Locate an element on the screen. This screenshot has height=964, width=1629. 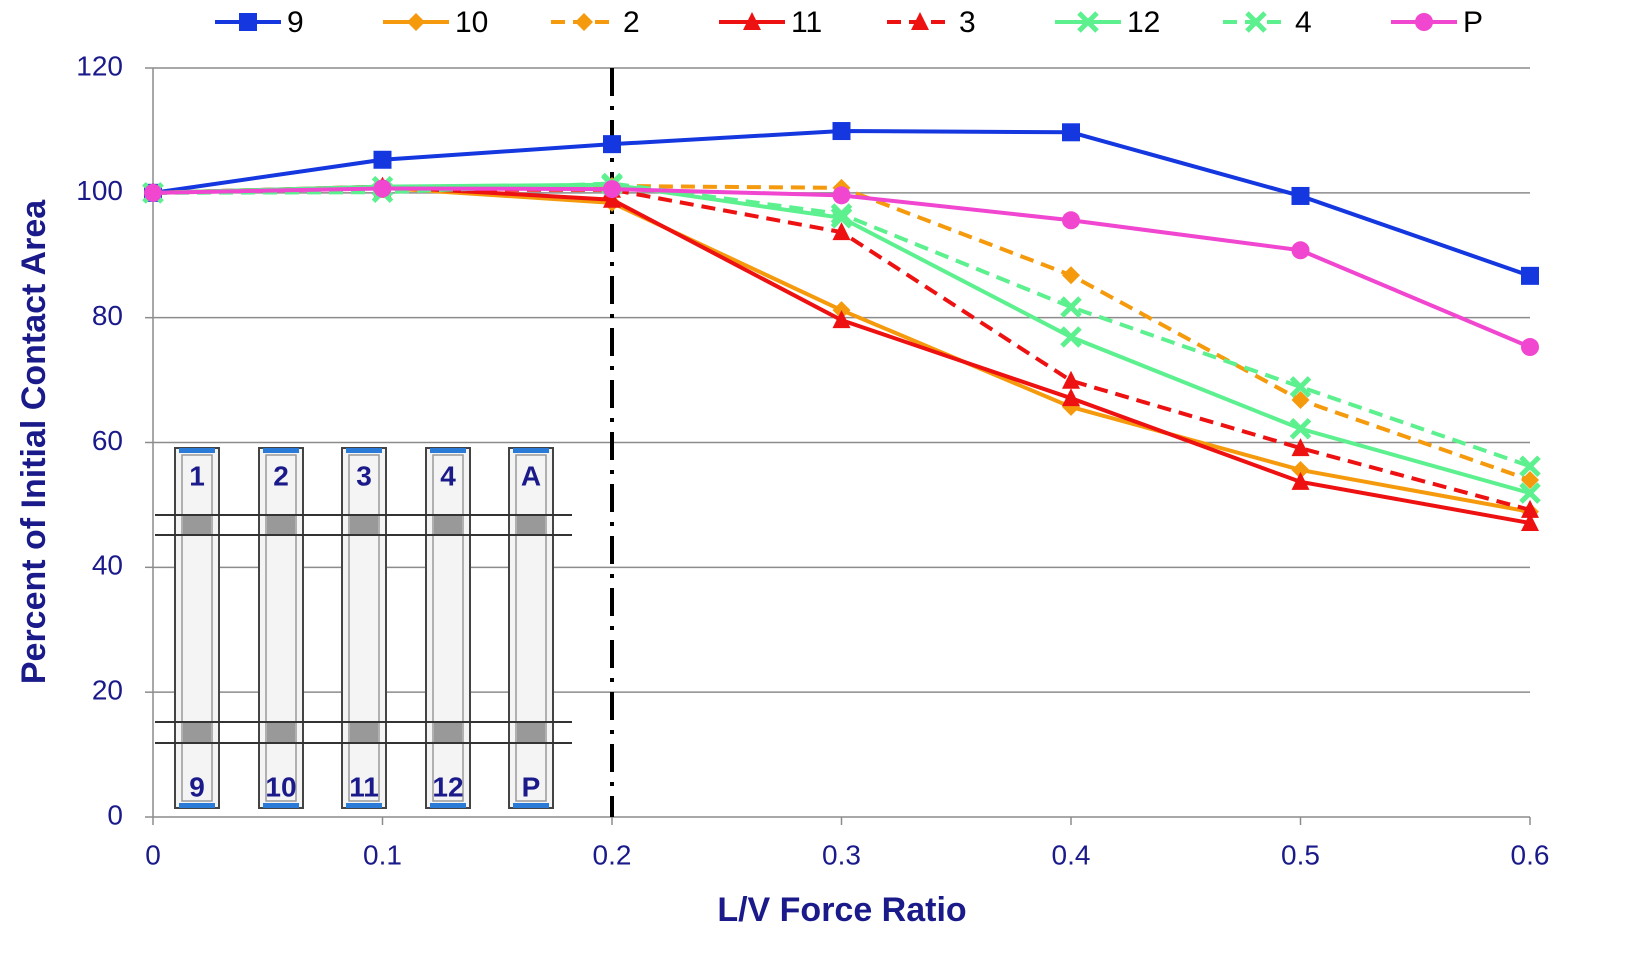
y-tick-label: 20 is located at coordinates (107, 690).